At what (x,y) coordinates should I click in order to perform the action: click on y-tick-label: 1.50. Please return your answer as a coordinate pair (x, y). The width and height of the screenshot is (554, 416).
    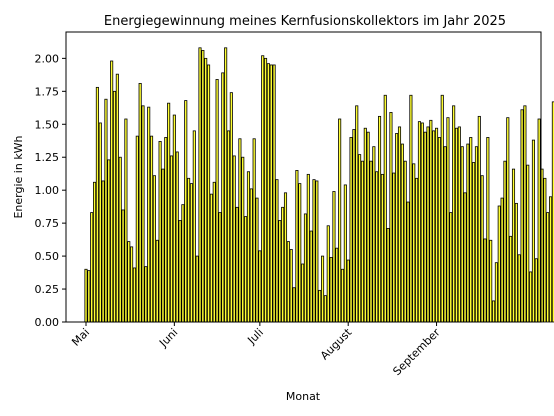
    Looking at the image, I should click on (47, 124).